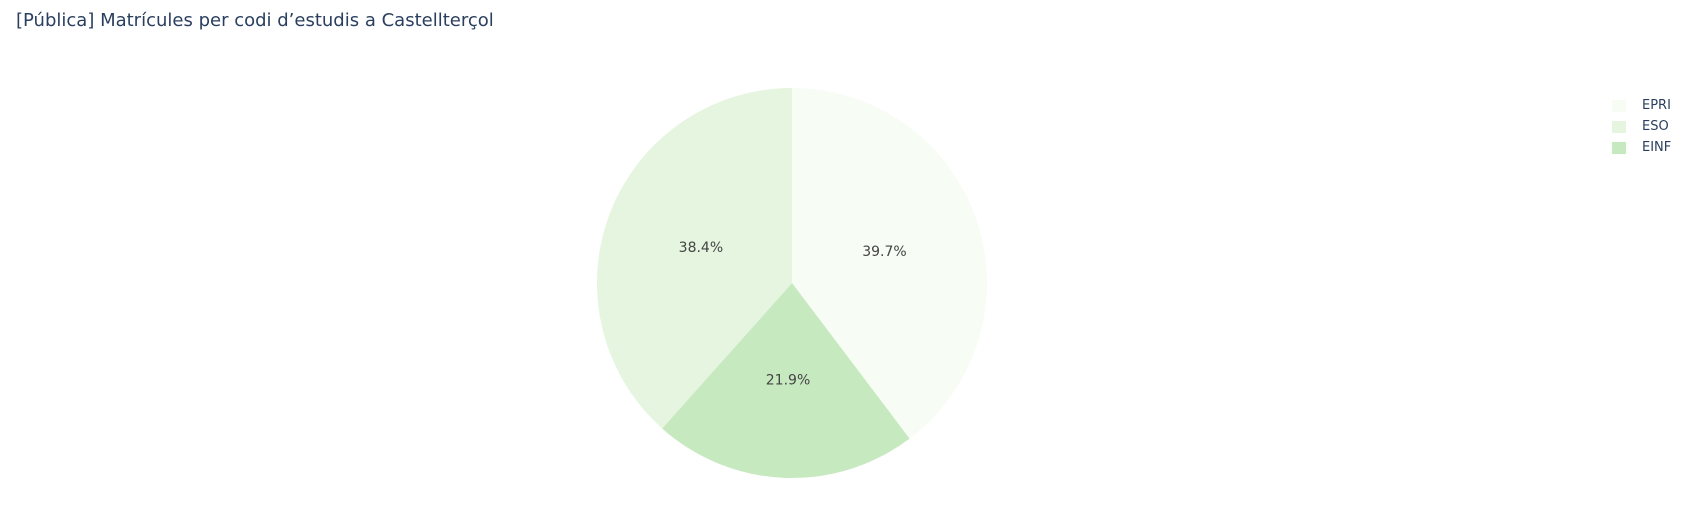 This screenshot has width=1682, height=505. What do you see at coordinates (1655, 126) in the screenshot?
I see `legend-label: ESO` at bounding box center [1655, 126].